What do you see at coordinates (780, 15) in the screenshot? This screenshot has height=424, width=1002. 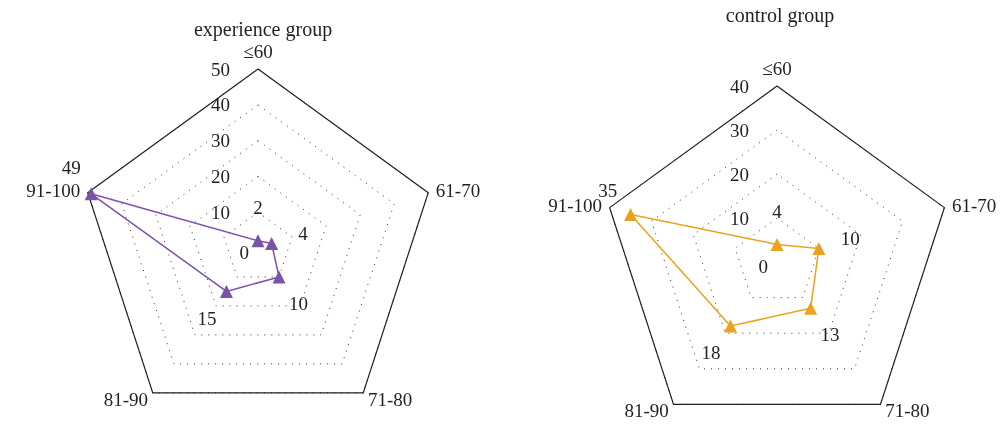 I see `chart-title: control group` at bounding box center [780, 15].